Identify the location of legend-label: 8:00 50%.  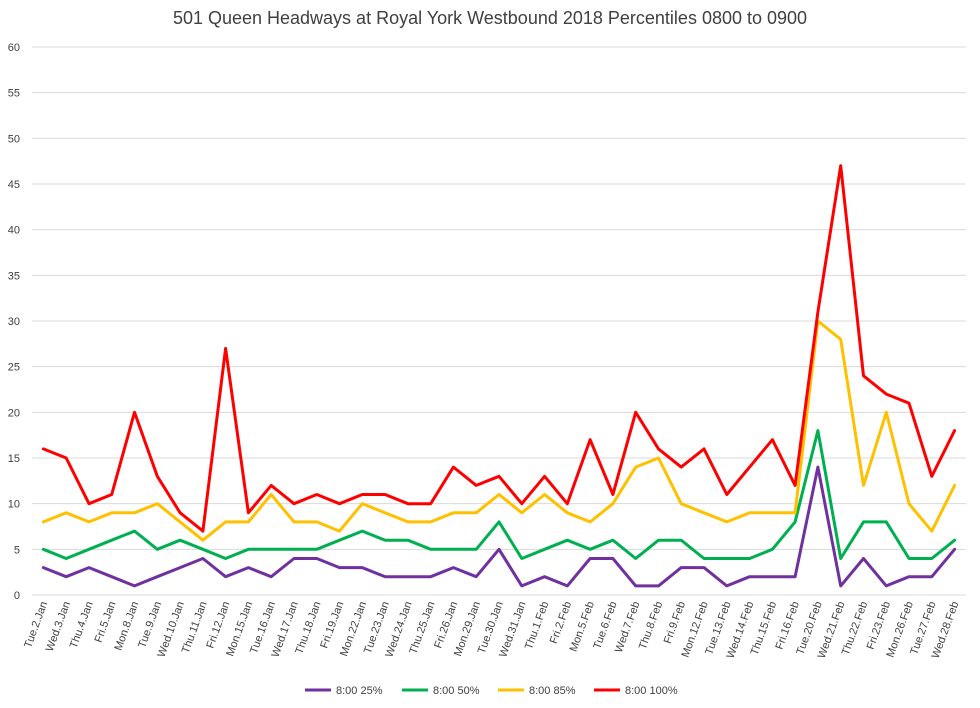
(456, 691).